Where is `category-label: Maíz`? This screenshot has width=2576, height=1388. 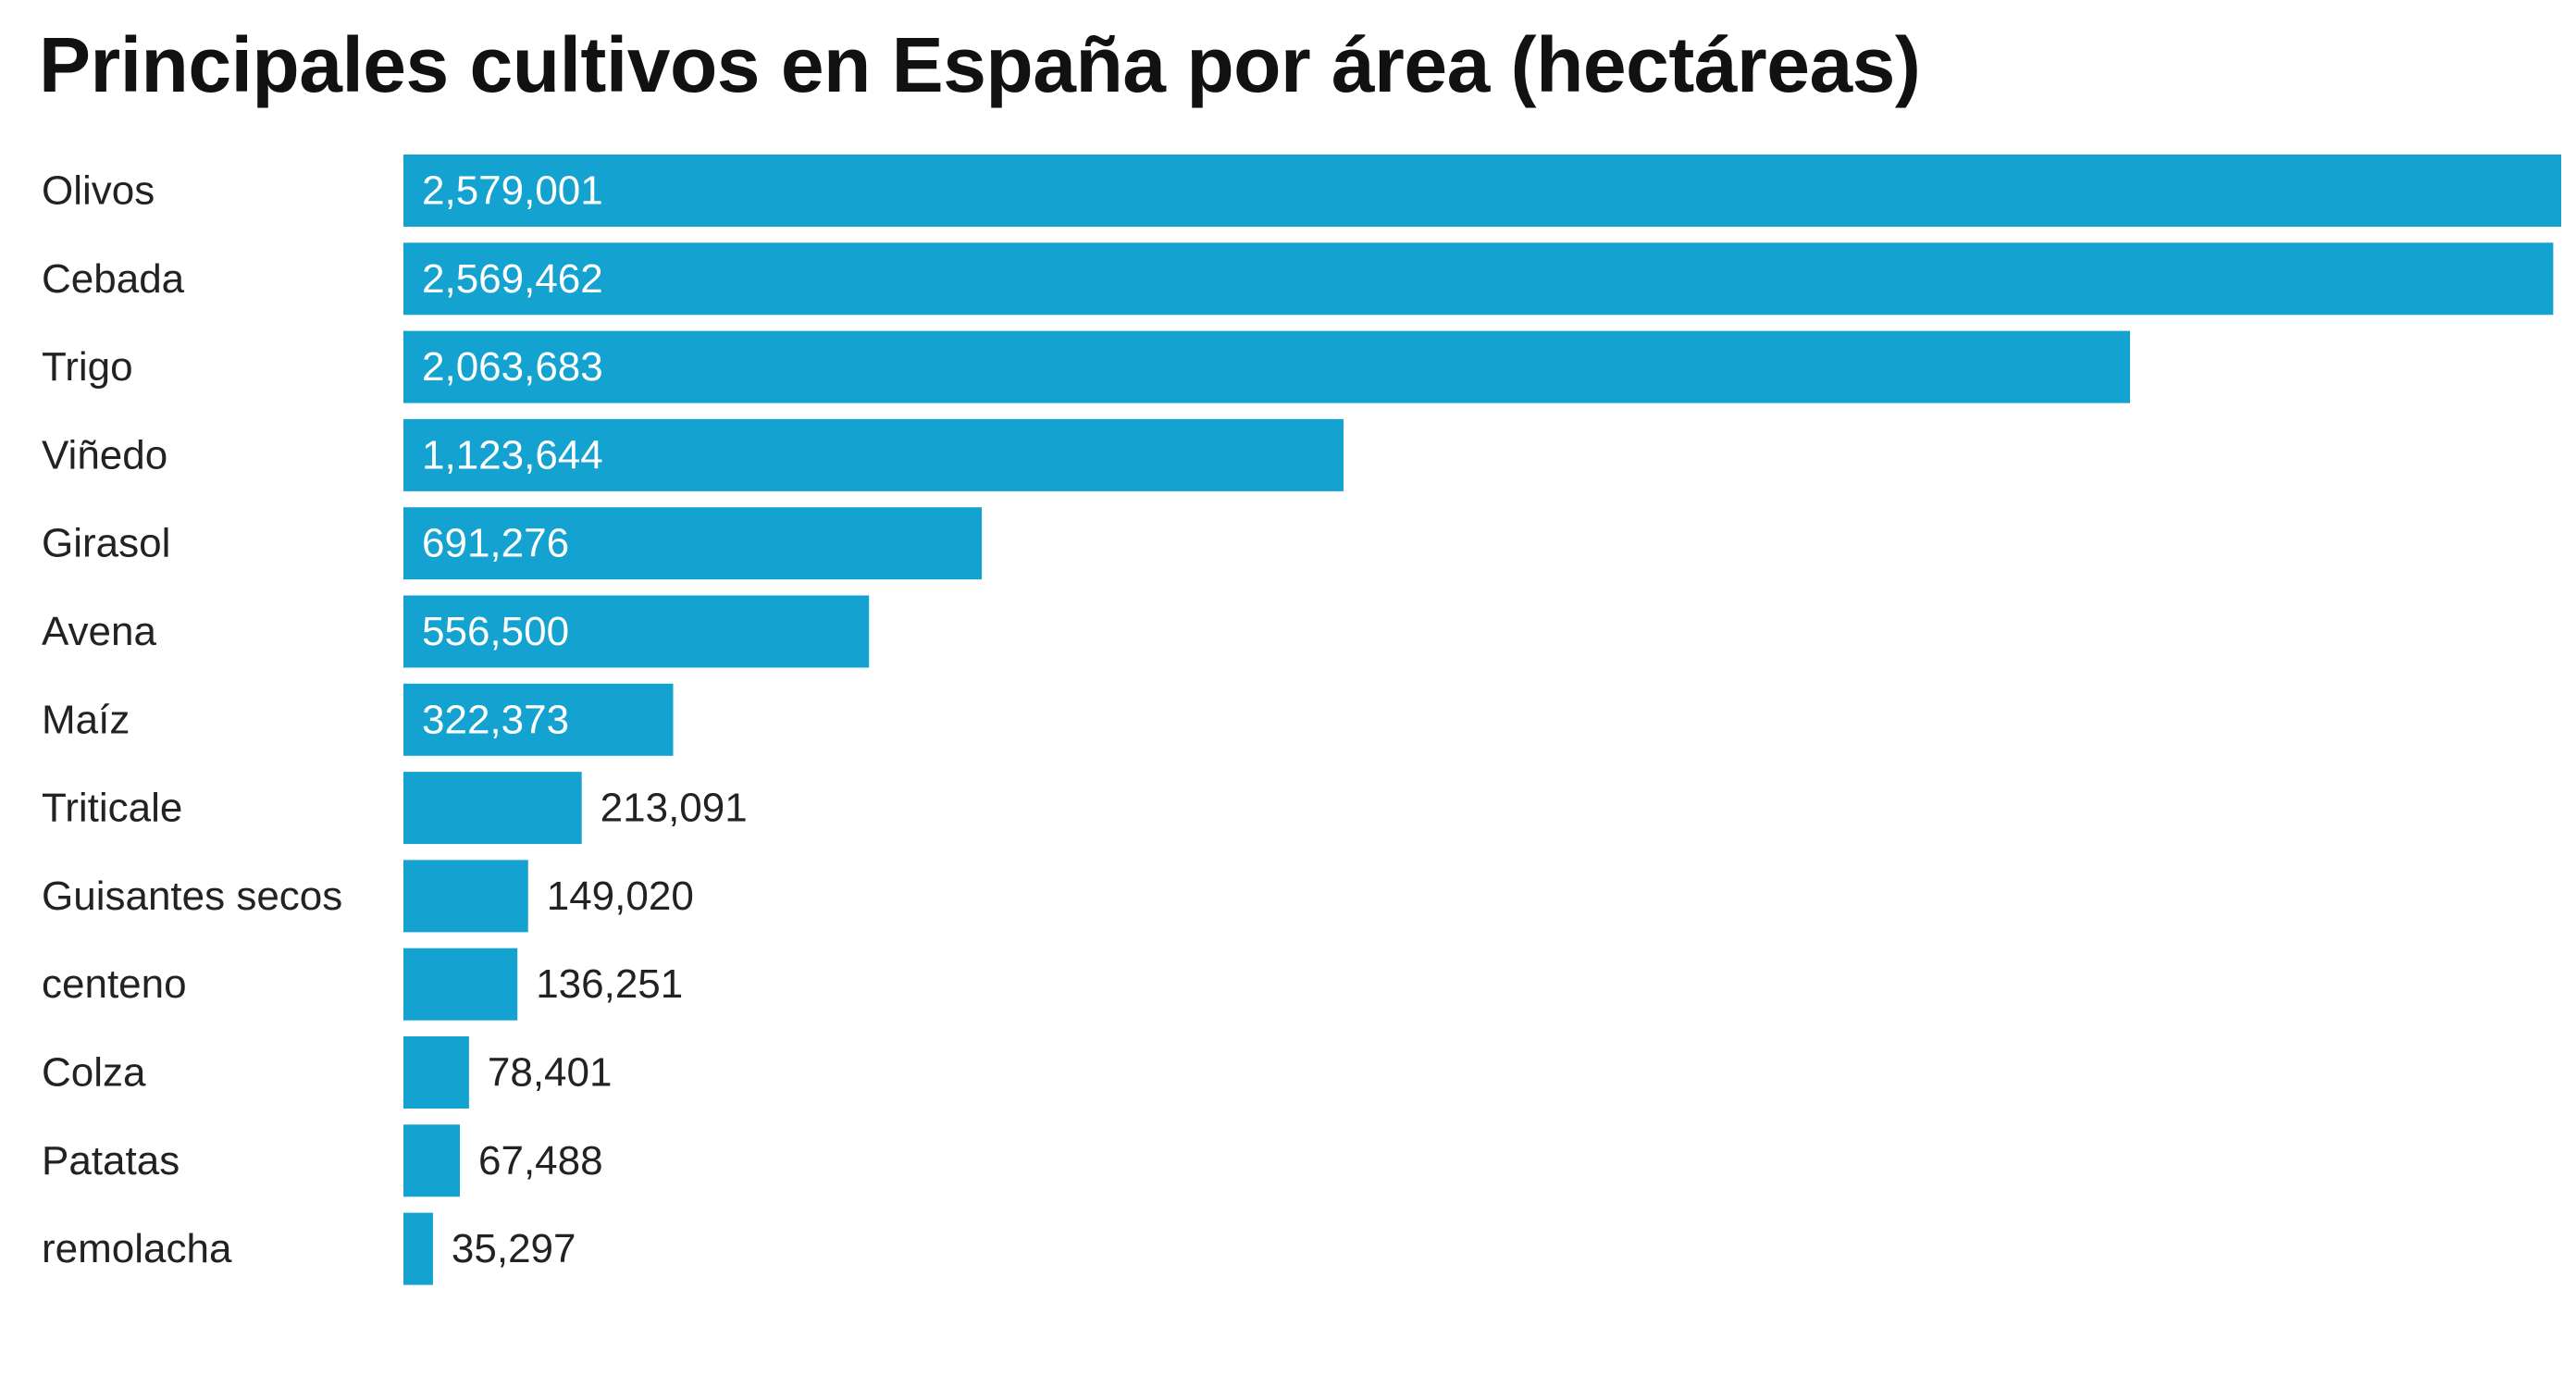 category-label: Maíz is located at coordinates (86, 720).